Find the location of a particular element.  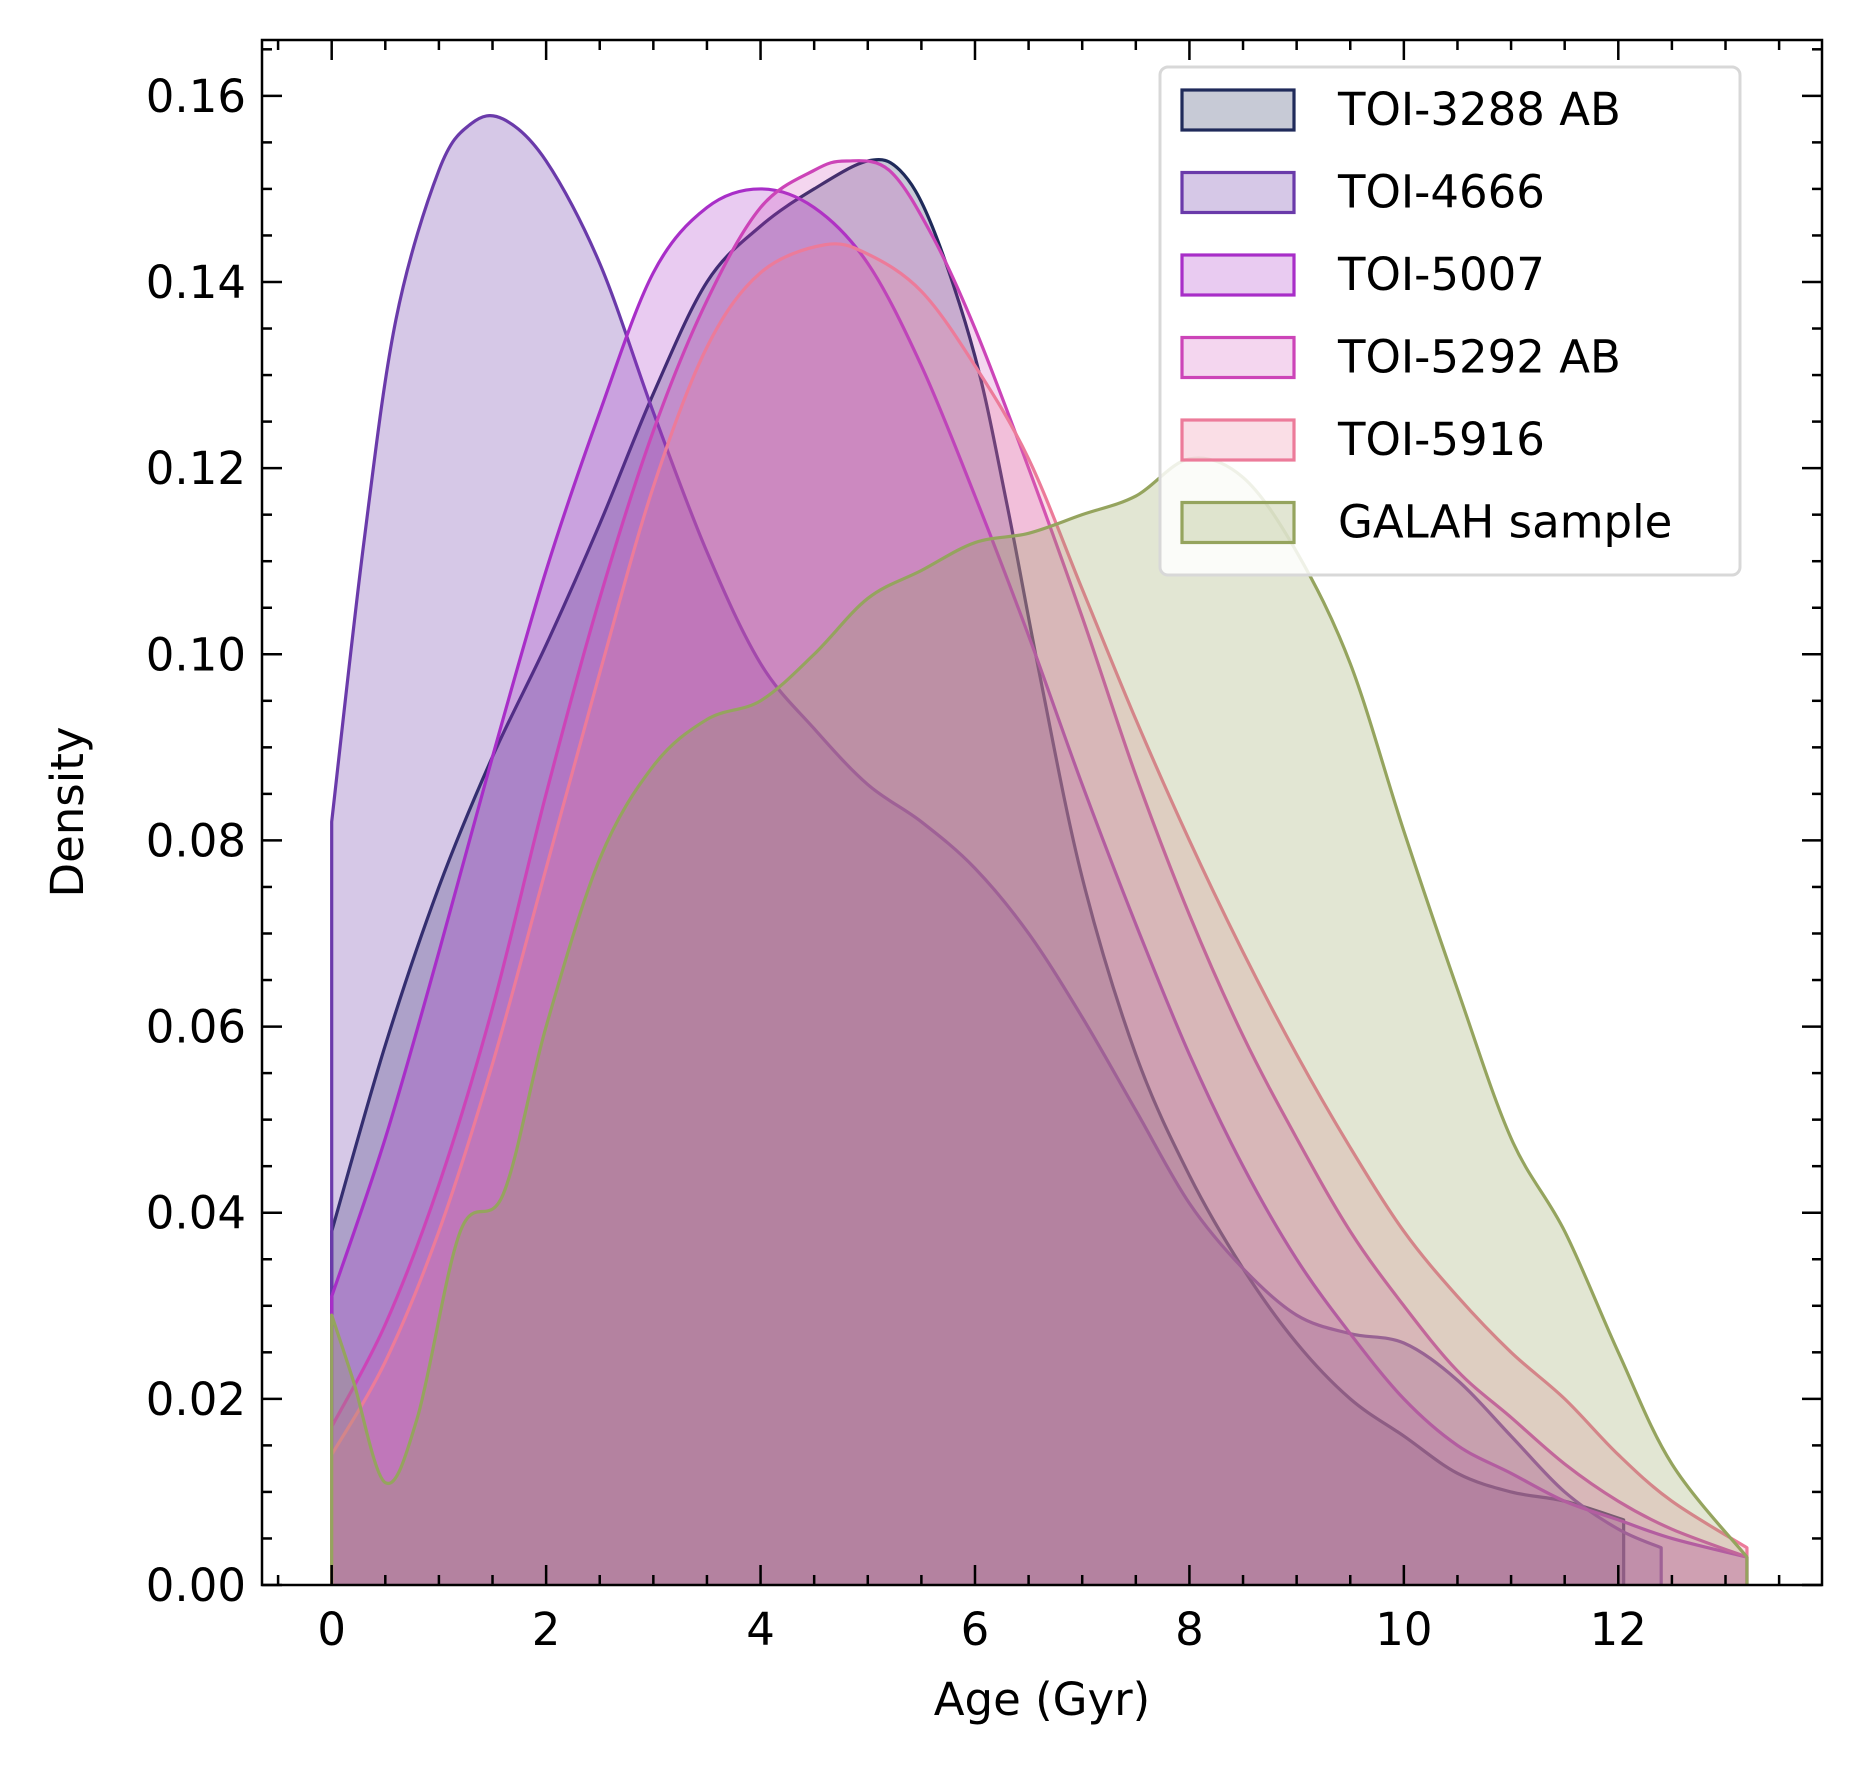

legend-label-toi-5916: TOI-5916 is located at coordinates (1441, 439).